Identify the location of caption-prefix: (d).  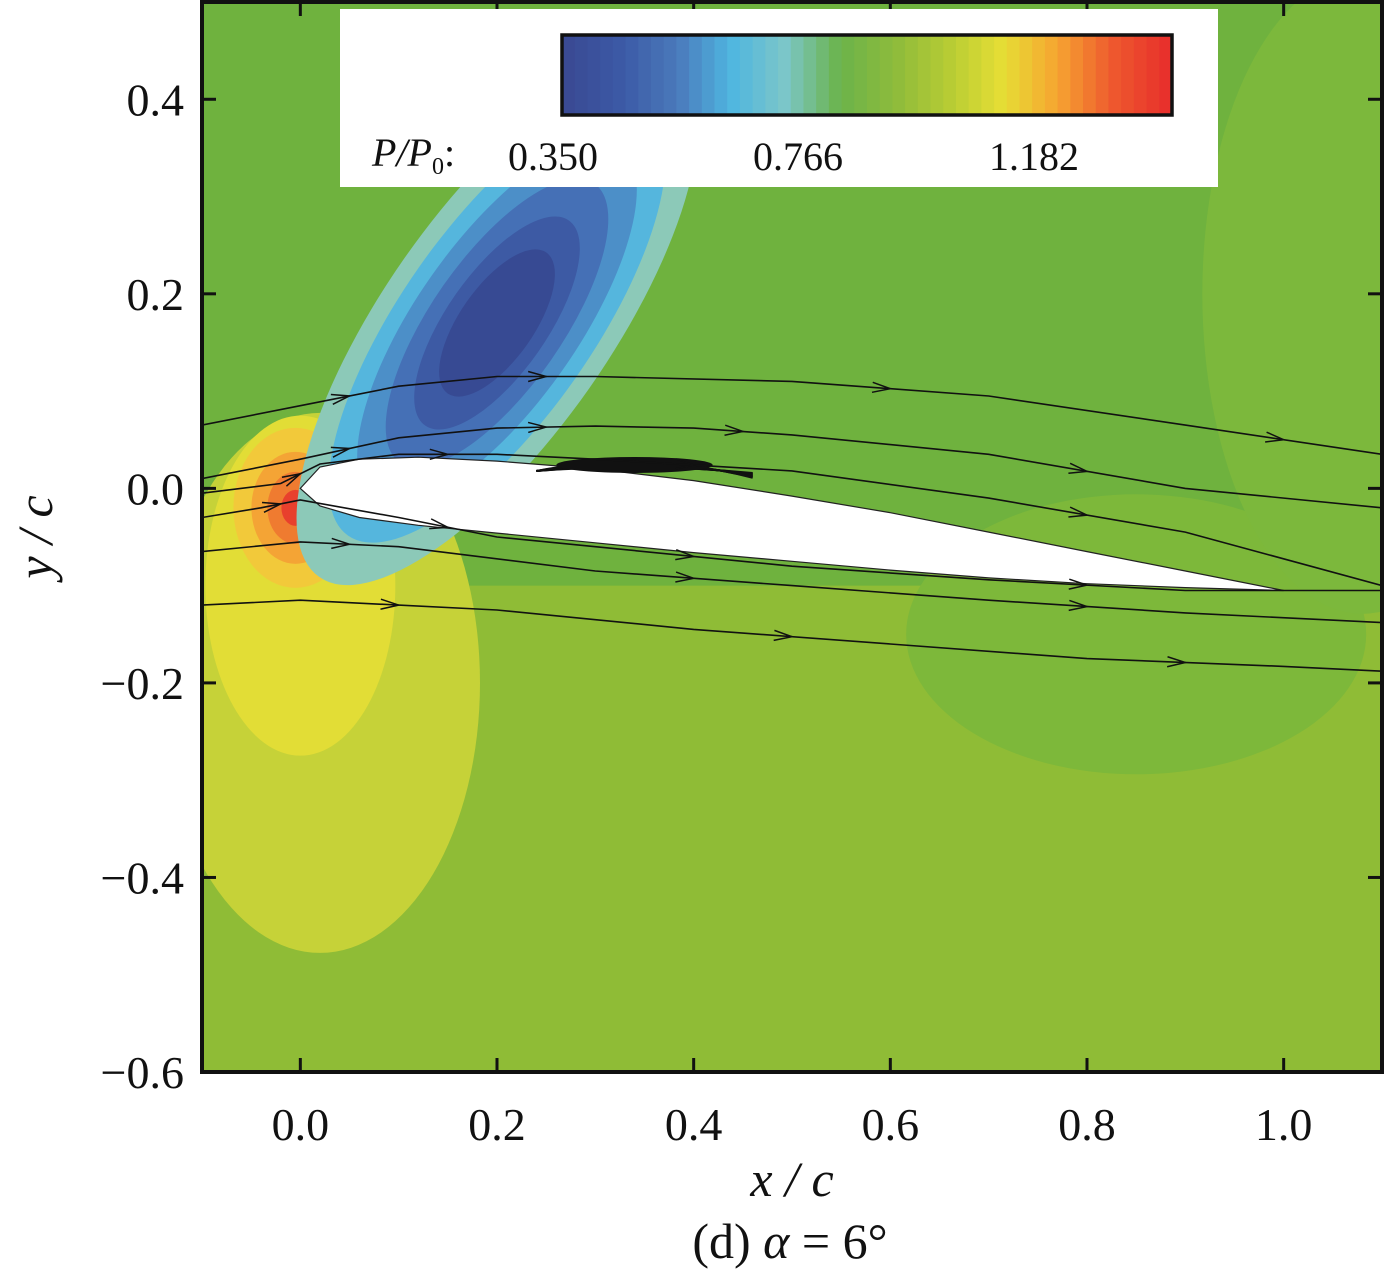
(721, 1241).